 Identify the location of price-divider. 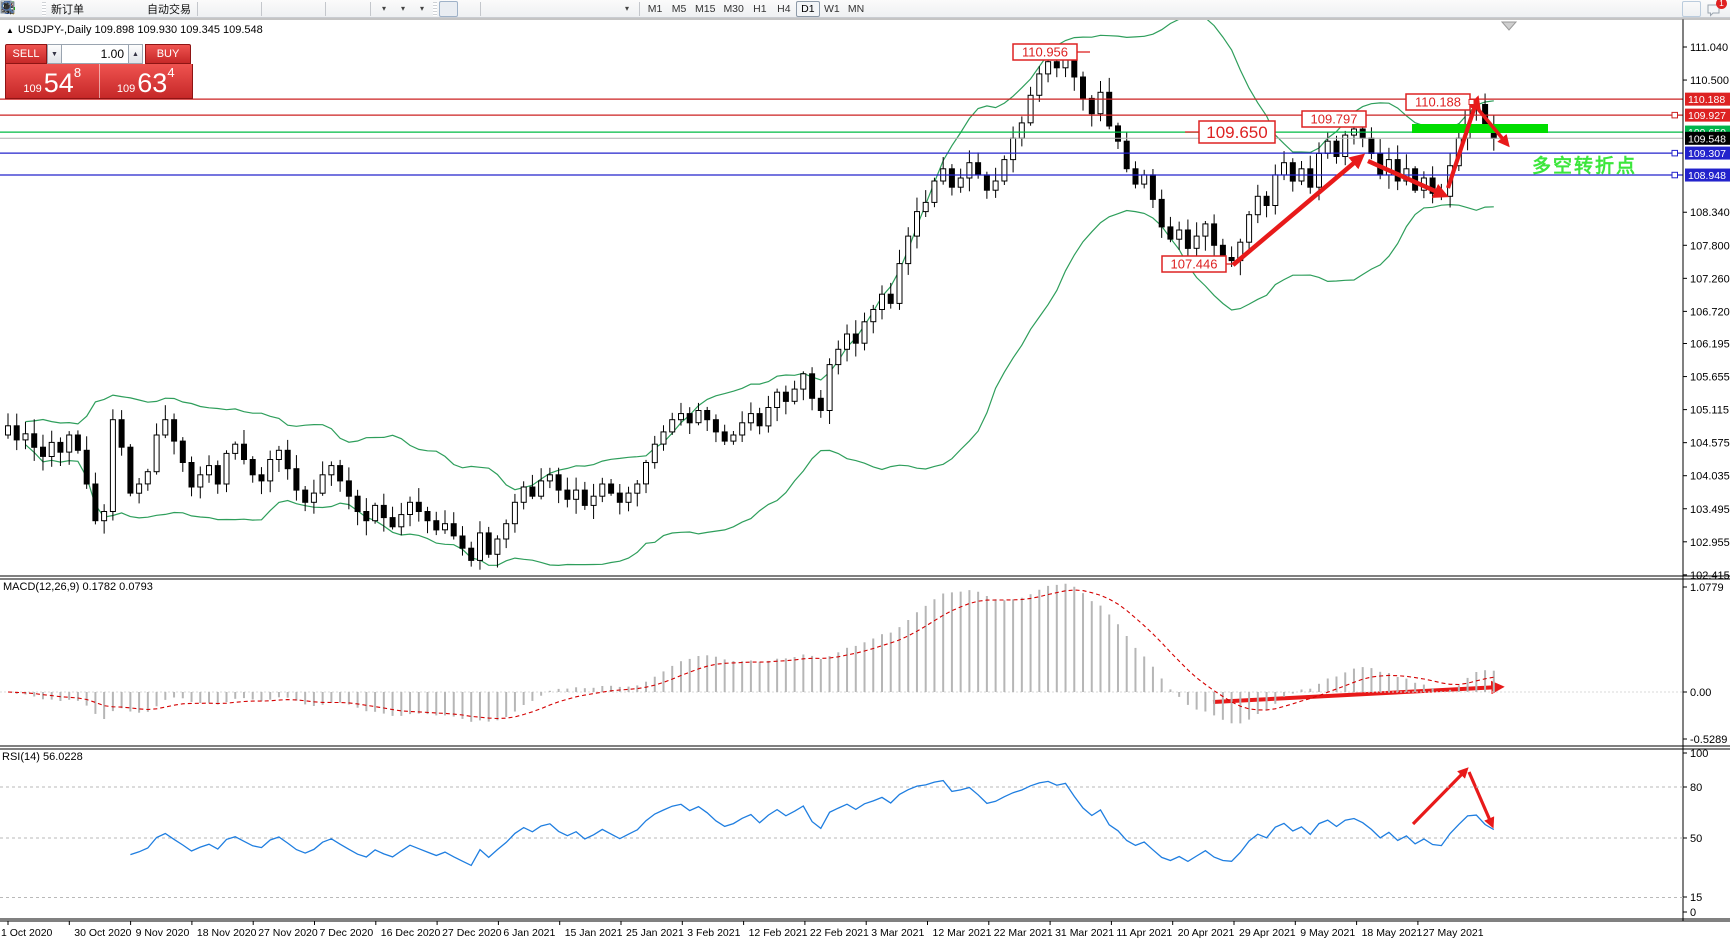
(99, 81).